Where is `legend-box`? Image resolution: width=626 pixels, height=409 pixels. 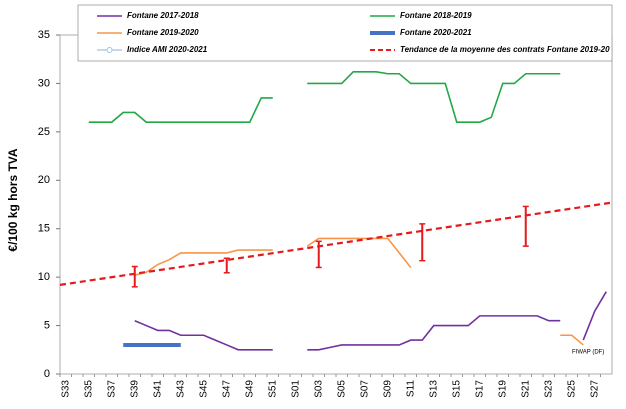
legend-box is located at coordinates (345, 33).